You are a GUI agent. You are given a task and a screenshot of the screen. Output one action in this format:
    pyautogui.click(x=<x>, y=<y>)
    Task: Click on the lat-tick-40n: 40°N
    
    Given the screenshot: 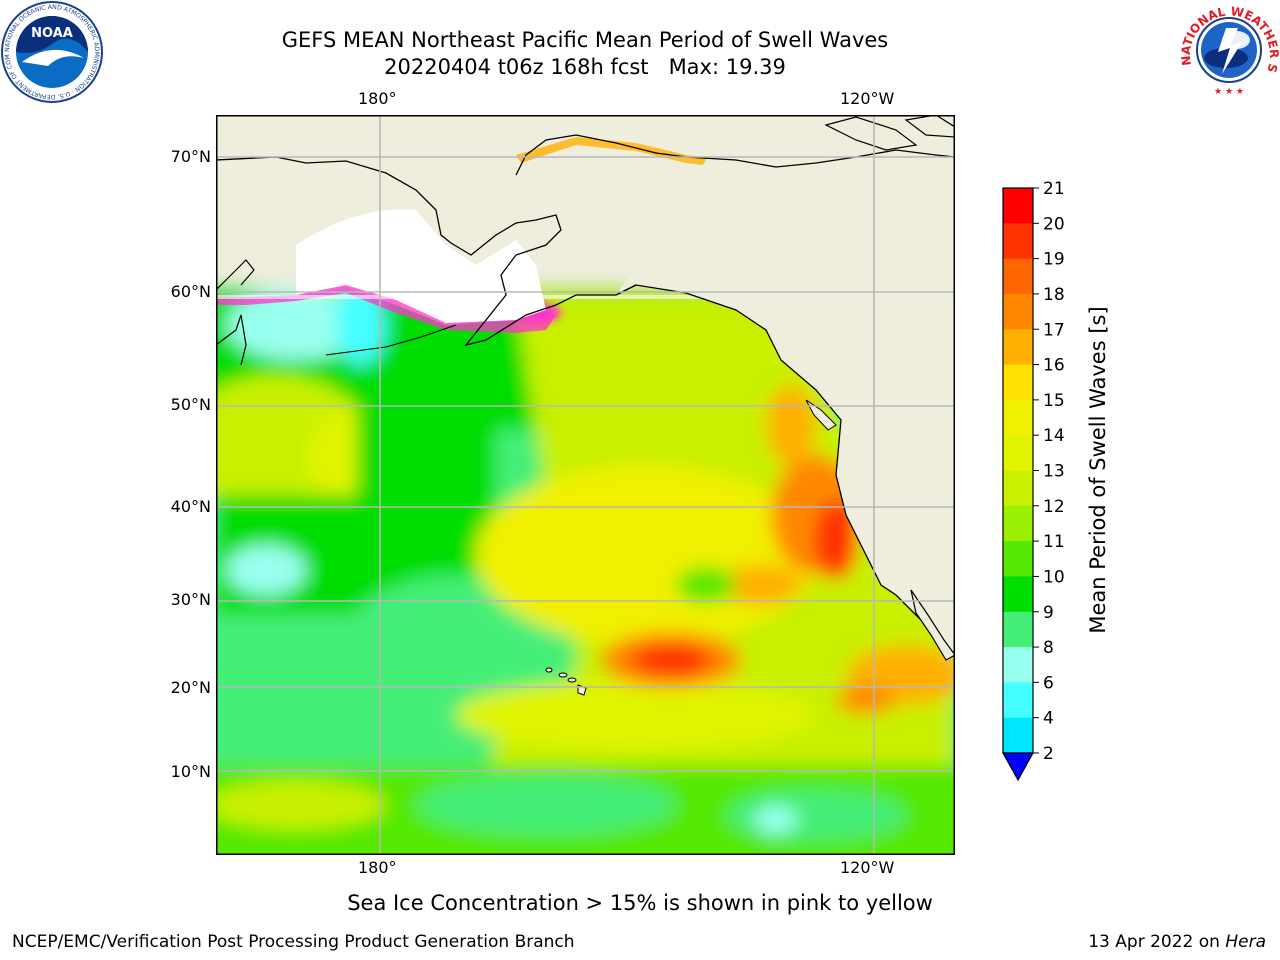 What is the action you would take?
    pyautogui.click(x=190, y=506)
    